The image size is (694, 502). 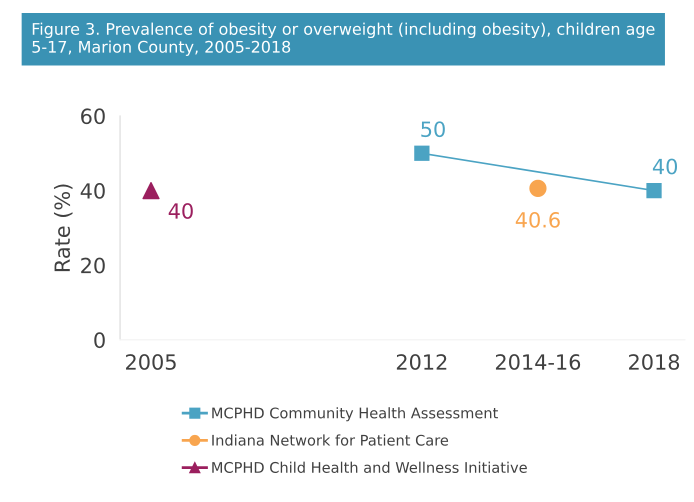 I want to click on data-label: 50, so click(x=433, y=129).